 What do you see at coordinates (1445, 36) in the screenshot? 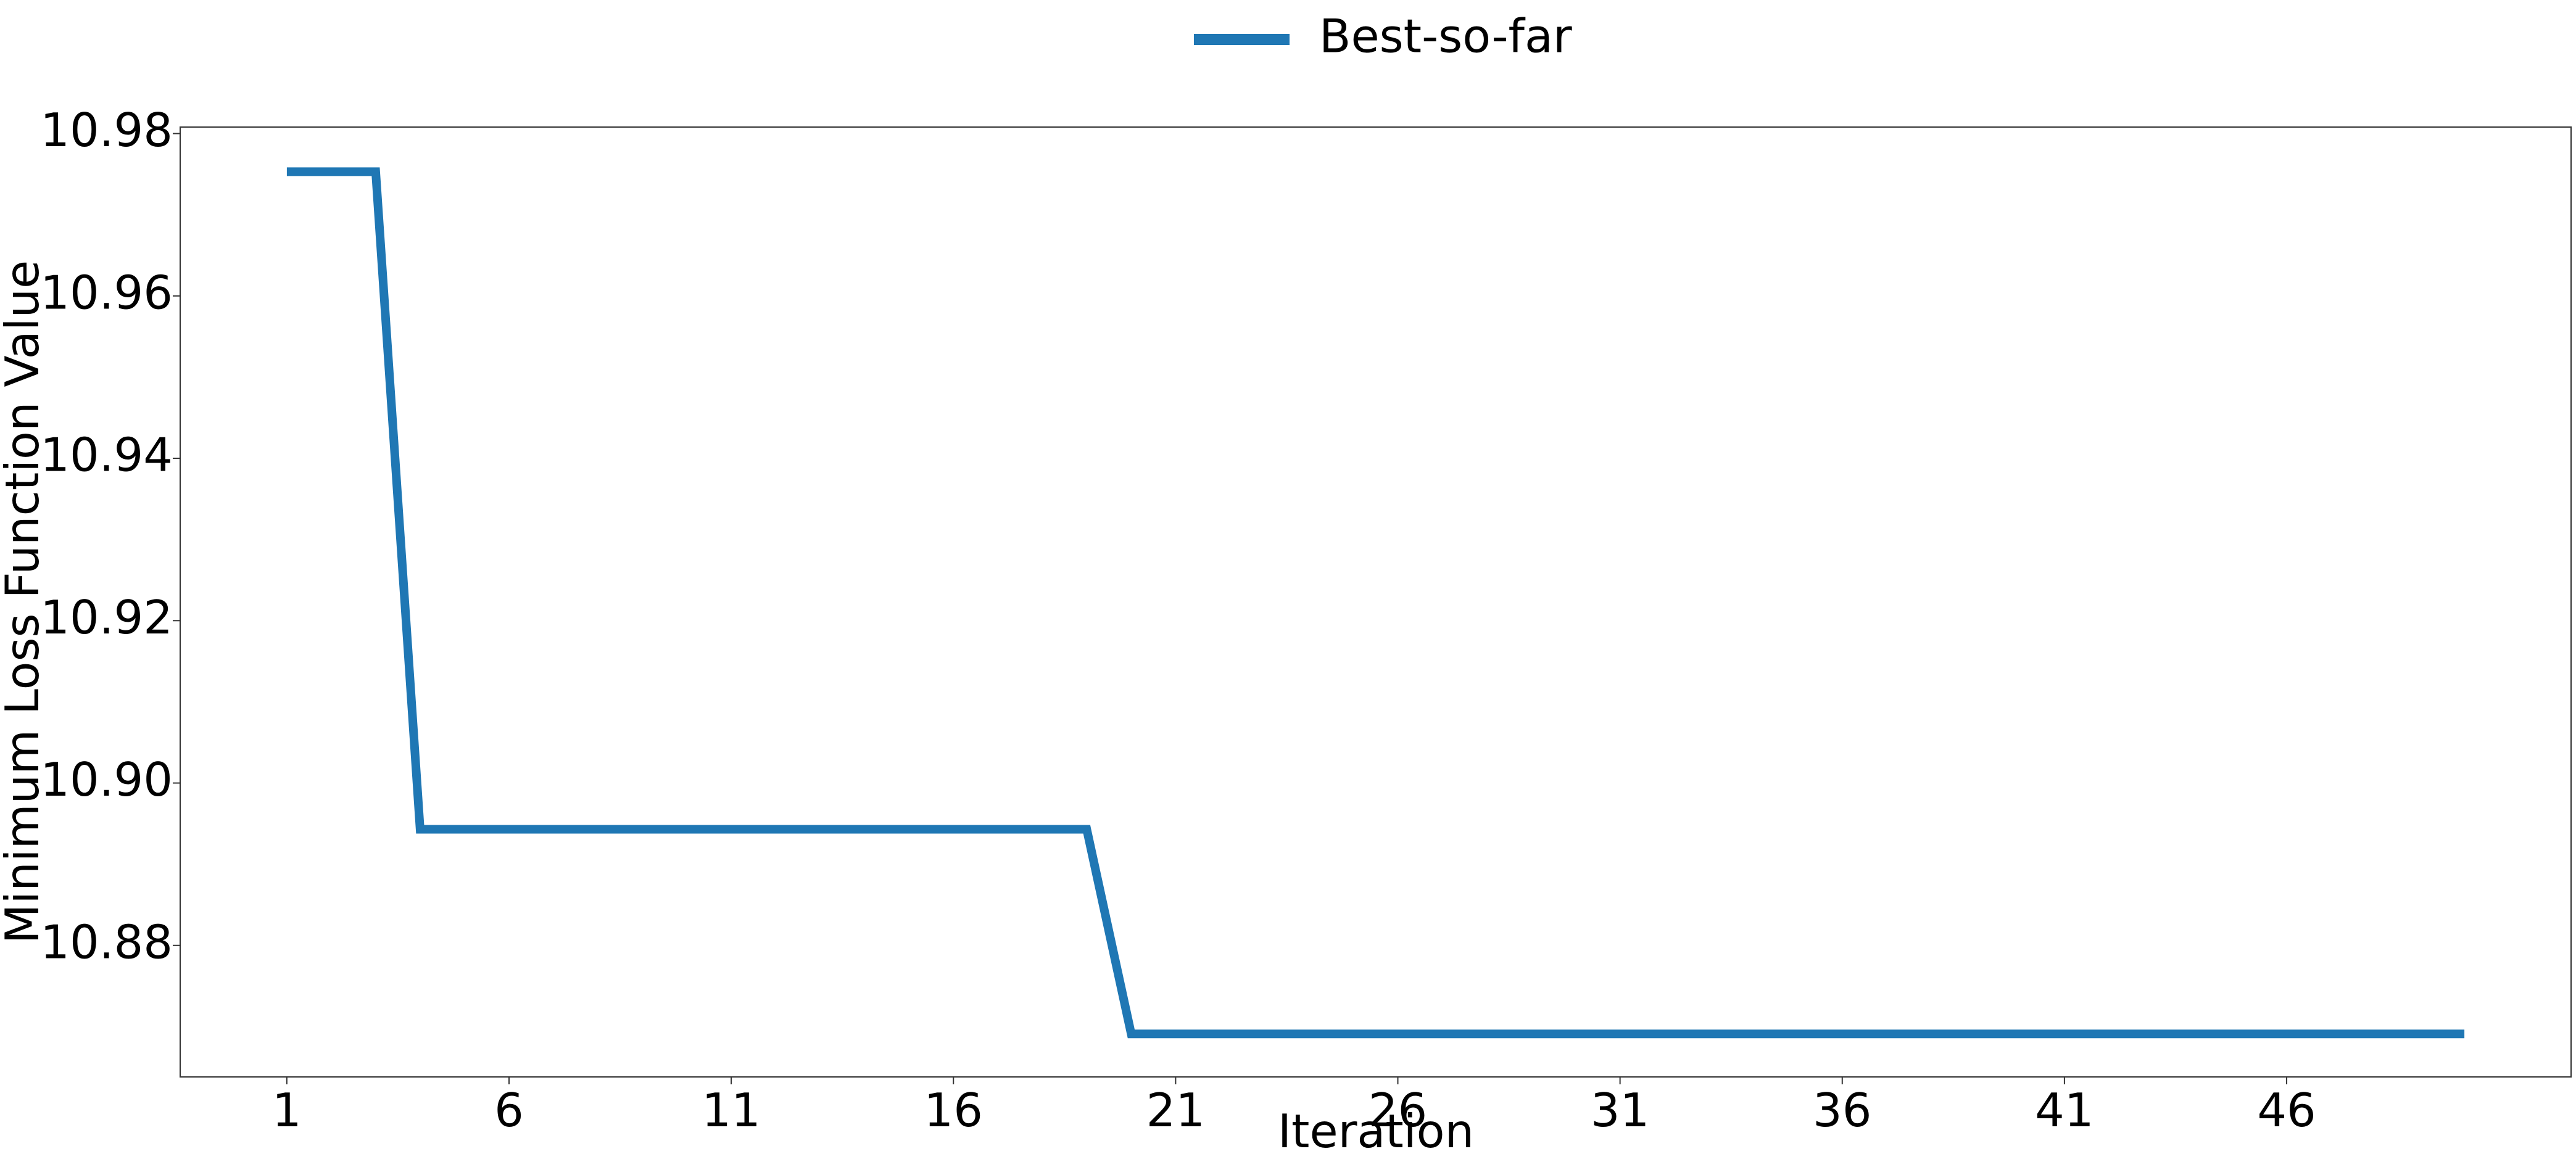
I see `legend-label: Best-so-far` at bounding box center [1445, 36].